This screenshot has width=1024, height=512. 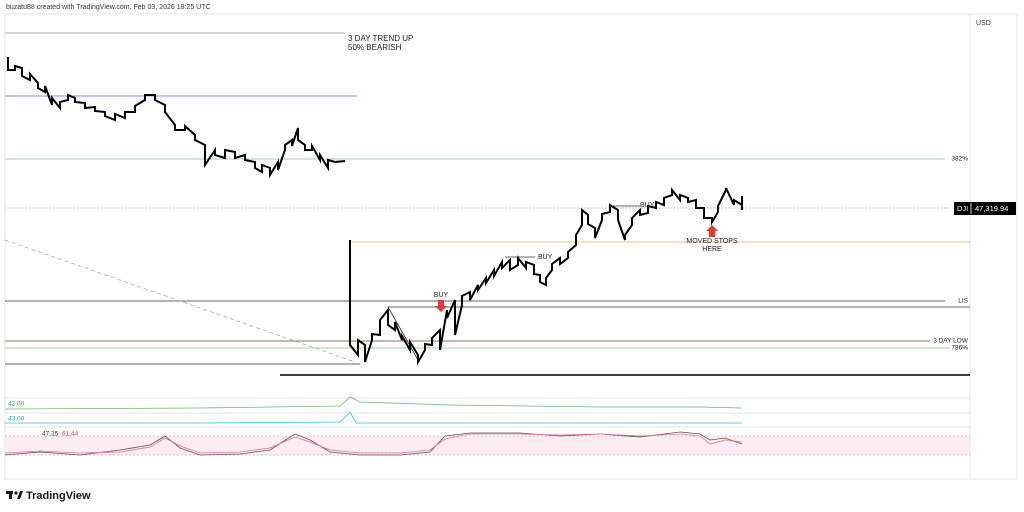 What do you see at coordinates (712, 231) in the screenshot?
I see `arrow-up` at bounding box center [712, 231].